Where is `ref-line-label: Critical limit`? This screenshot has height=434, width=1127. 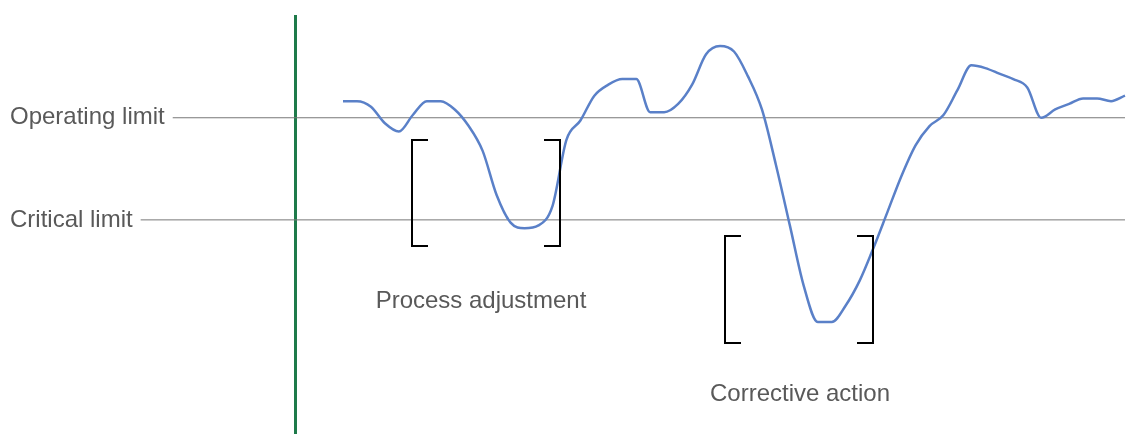 ref-line-label: Critical limit is located at coordinates (71, 218).